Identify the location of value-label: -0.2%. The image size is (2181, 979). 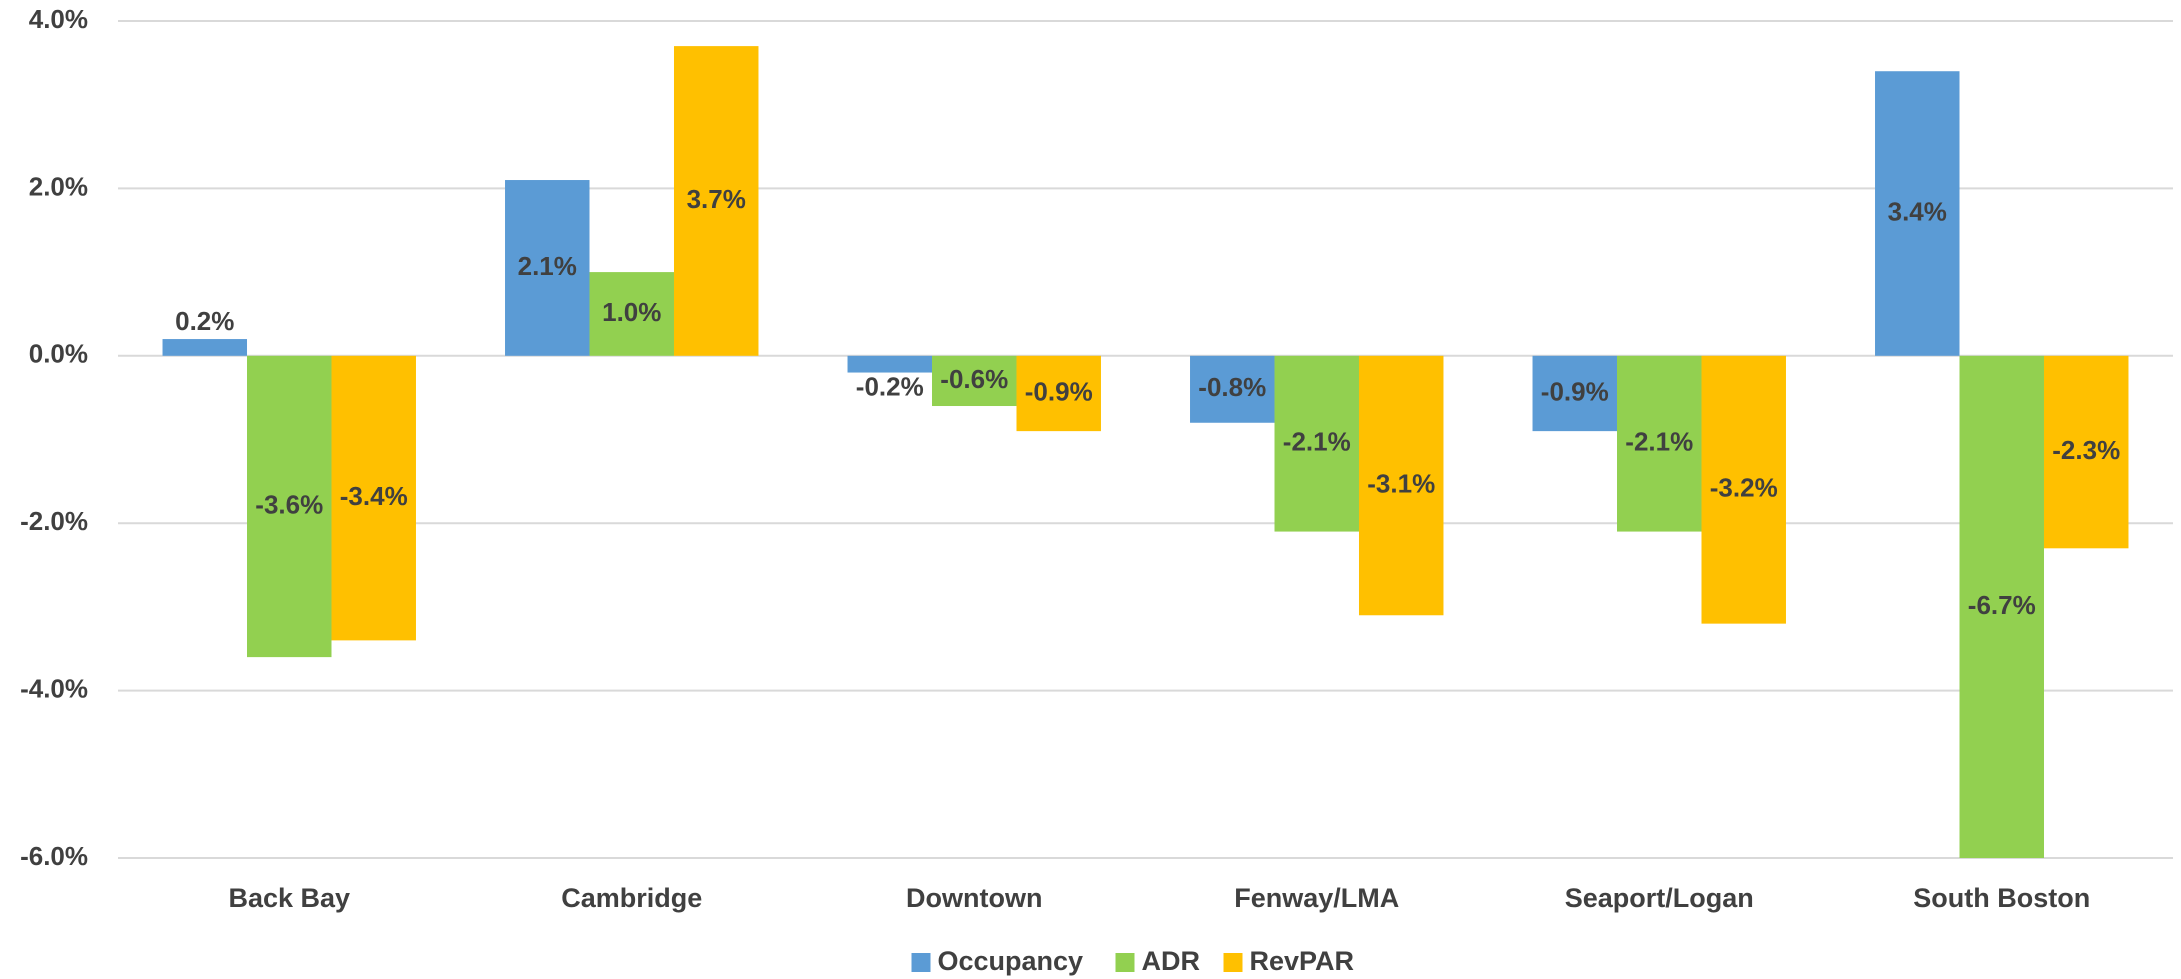
(890, 386).